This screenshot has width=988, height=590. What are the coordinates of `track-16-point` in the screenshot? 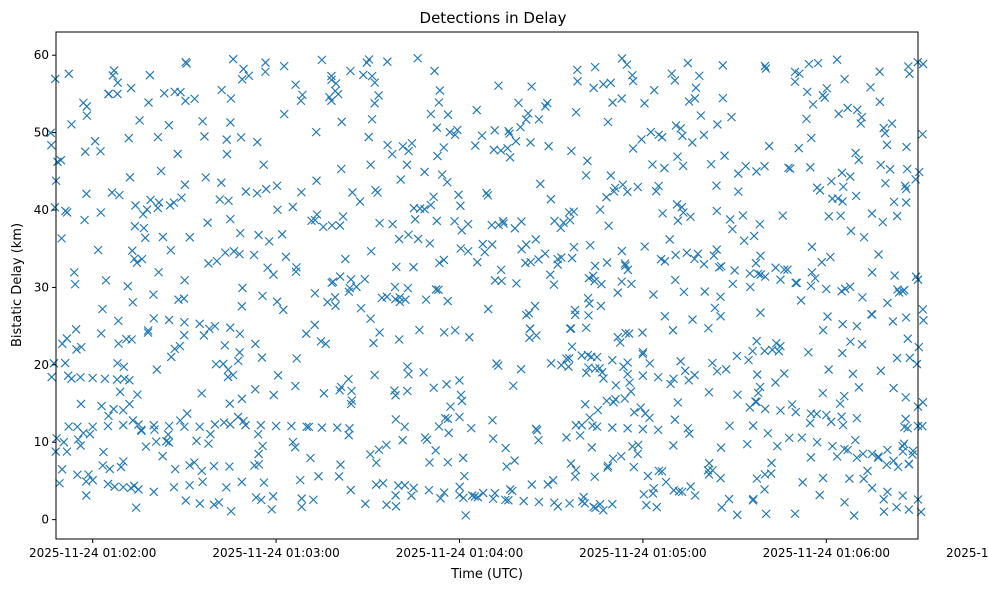 It's located at (909, 509).